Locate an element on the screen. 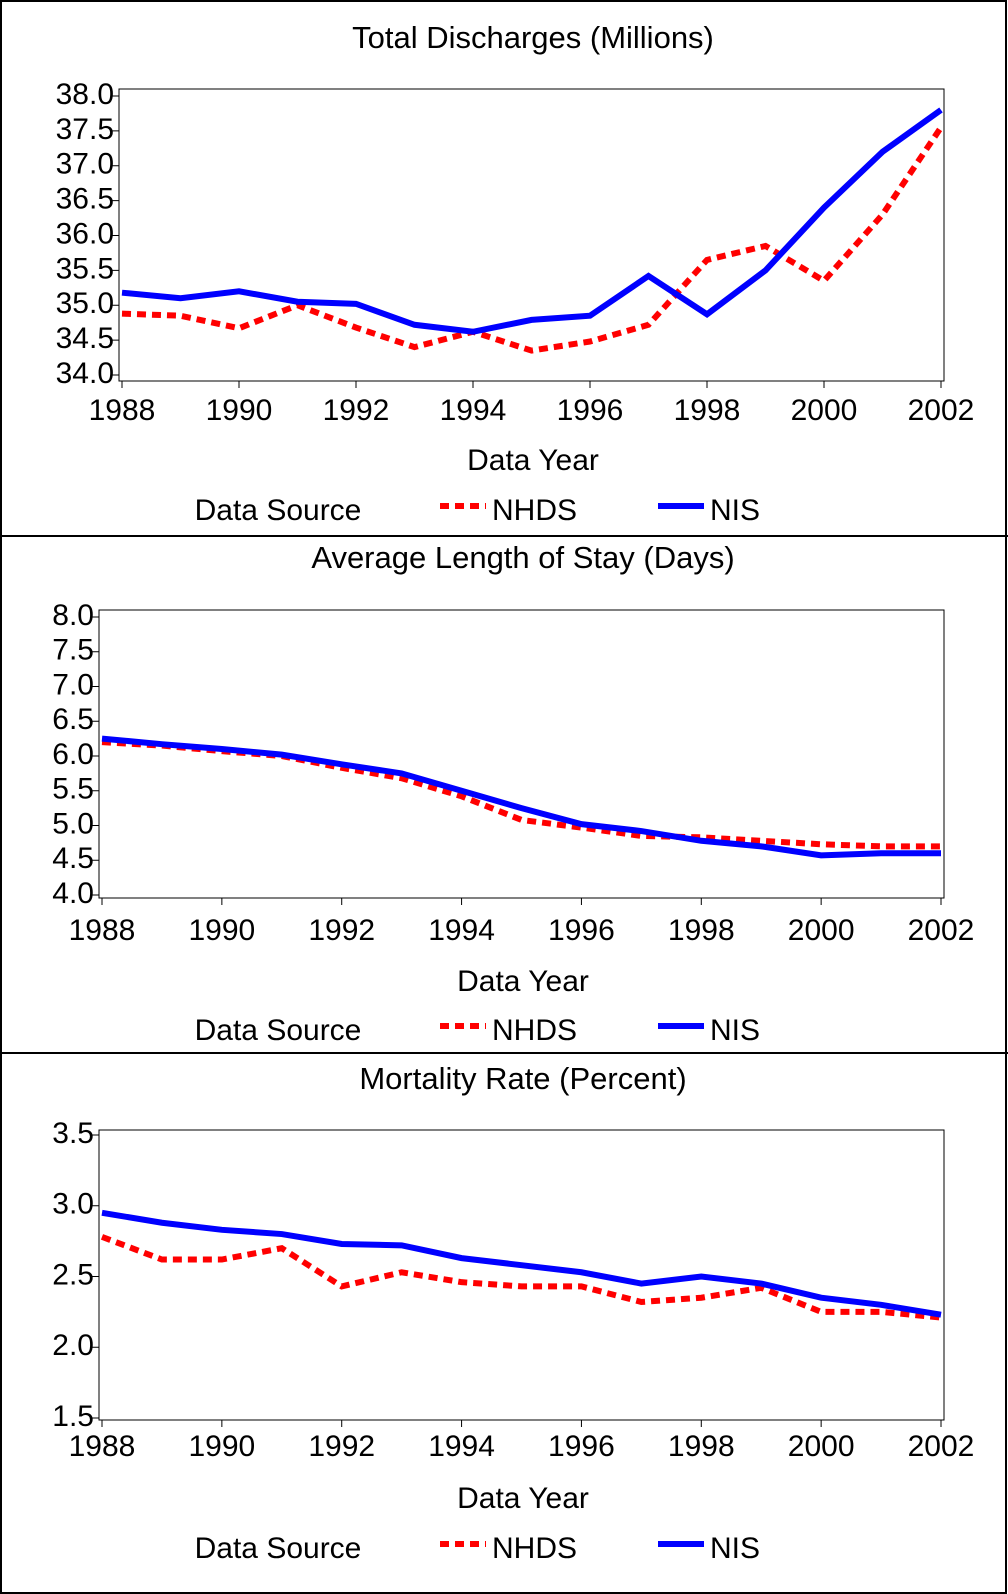 The height and width of the screenshot is (1594, 1008). y-tick-label: 7.5 is located at coordinates (73, 650).